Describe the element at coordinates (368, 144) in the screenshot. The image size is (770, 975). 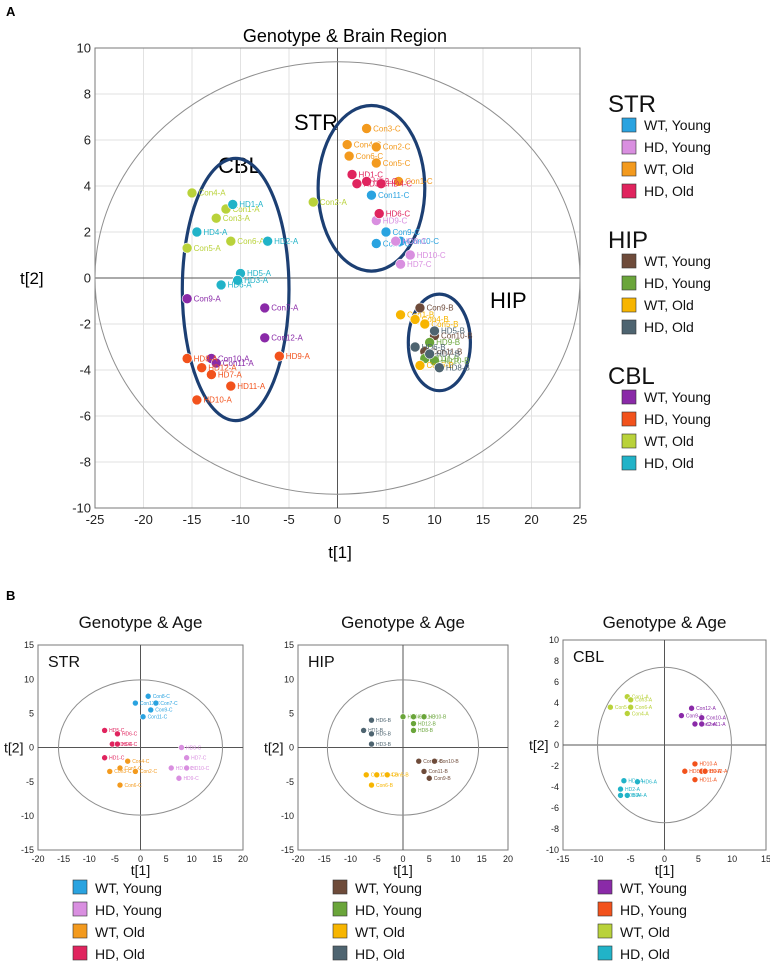
I see `point-label: Con4-C` at that location.